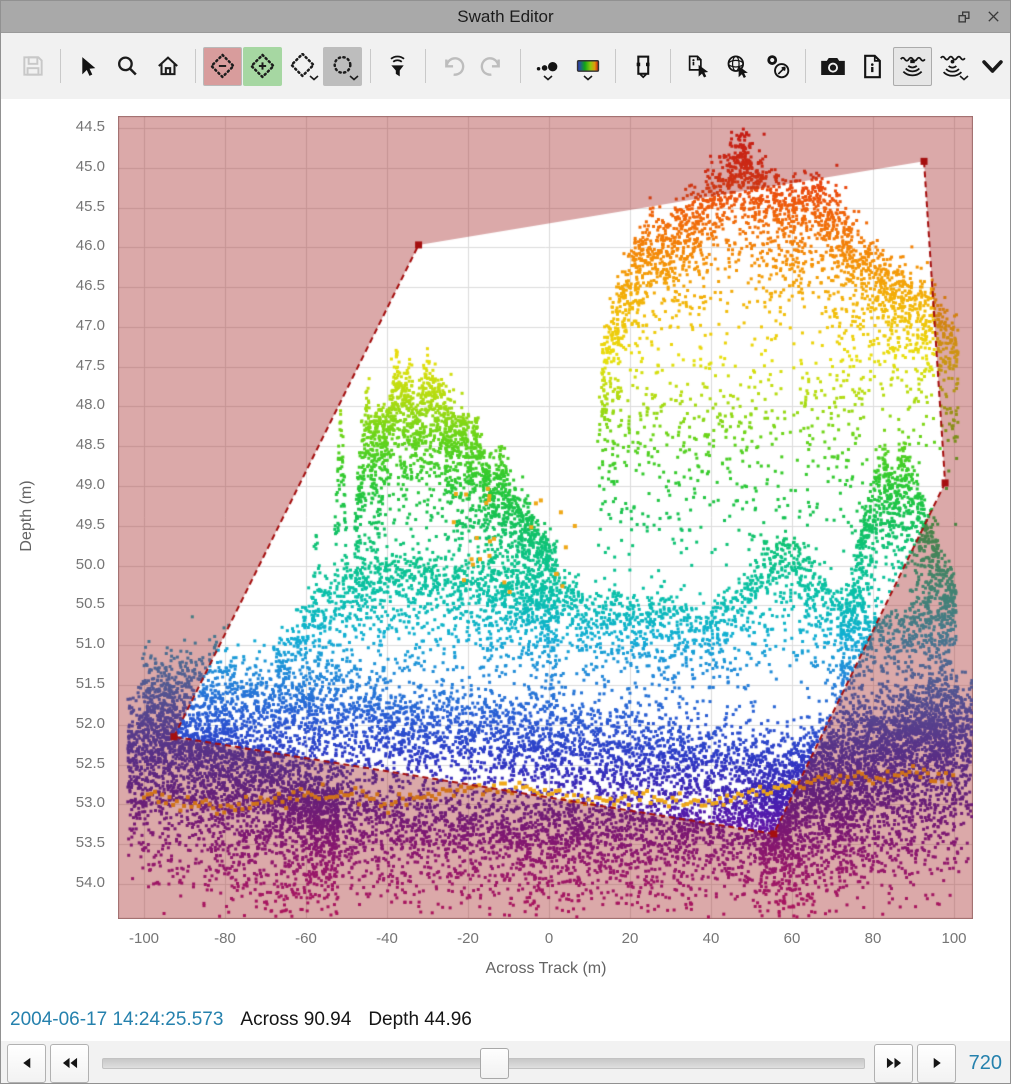 The width and height of the screenshot is (1011, 1084). What do you see at coordinates (964, 17) in the screenshot?
I see `float-window-icon` at bounding box center [964, 17].